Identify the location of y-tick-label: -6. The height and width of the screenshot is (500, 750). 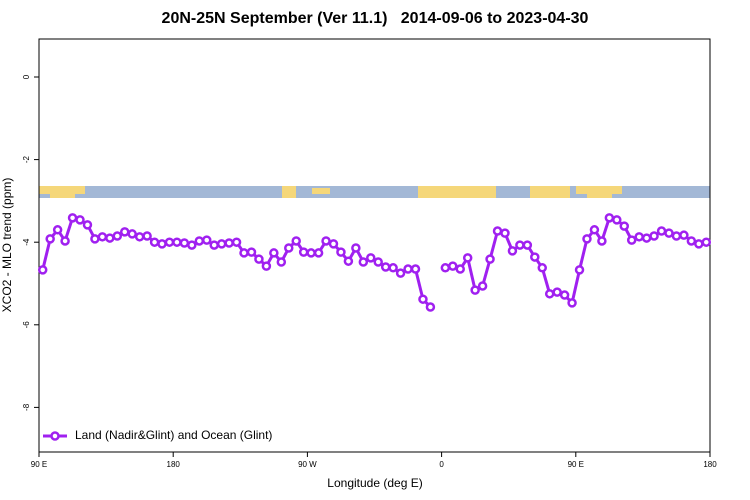
(26, 325).